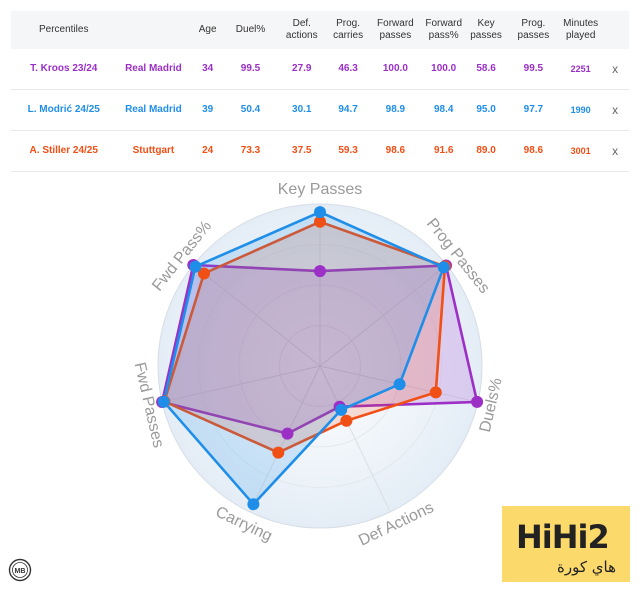 The height and width of the screenshot is (594, 640). Describe the element at coordinates (581, 29) in the screenshot. I see `header-minutes: Minutes played` at that location.